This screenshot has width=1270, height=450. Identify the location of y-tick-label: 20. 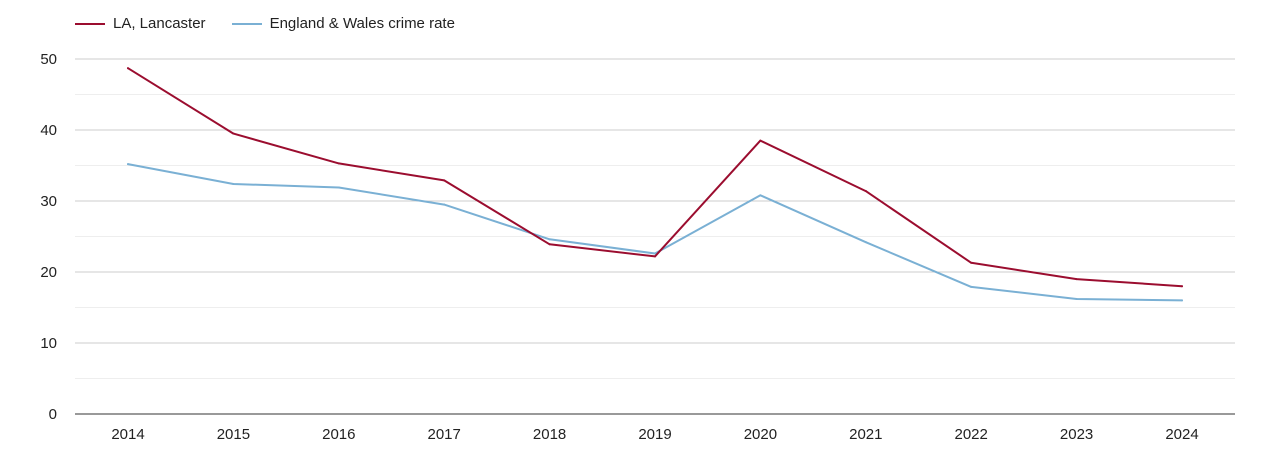
(48, 272).